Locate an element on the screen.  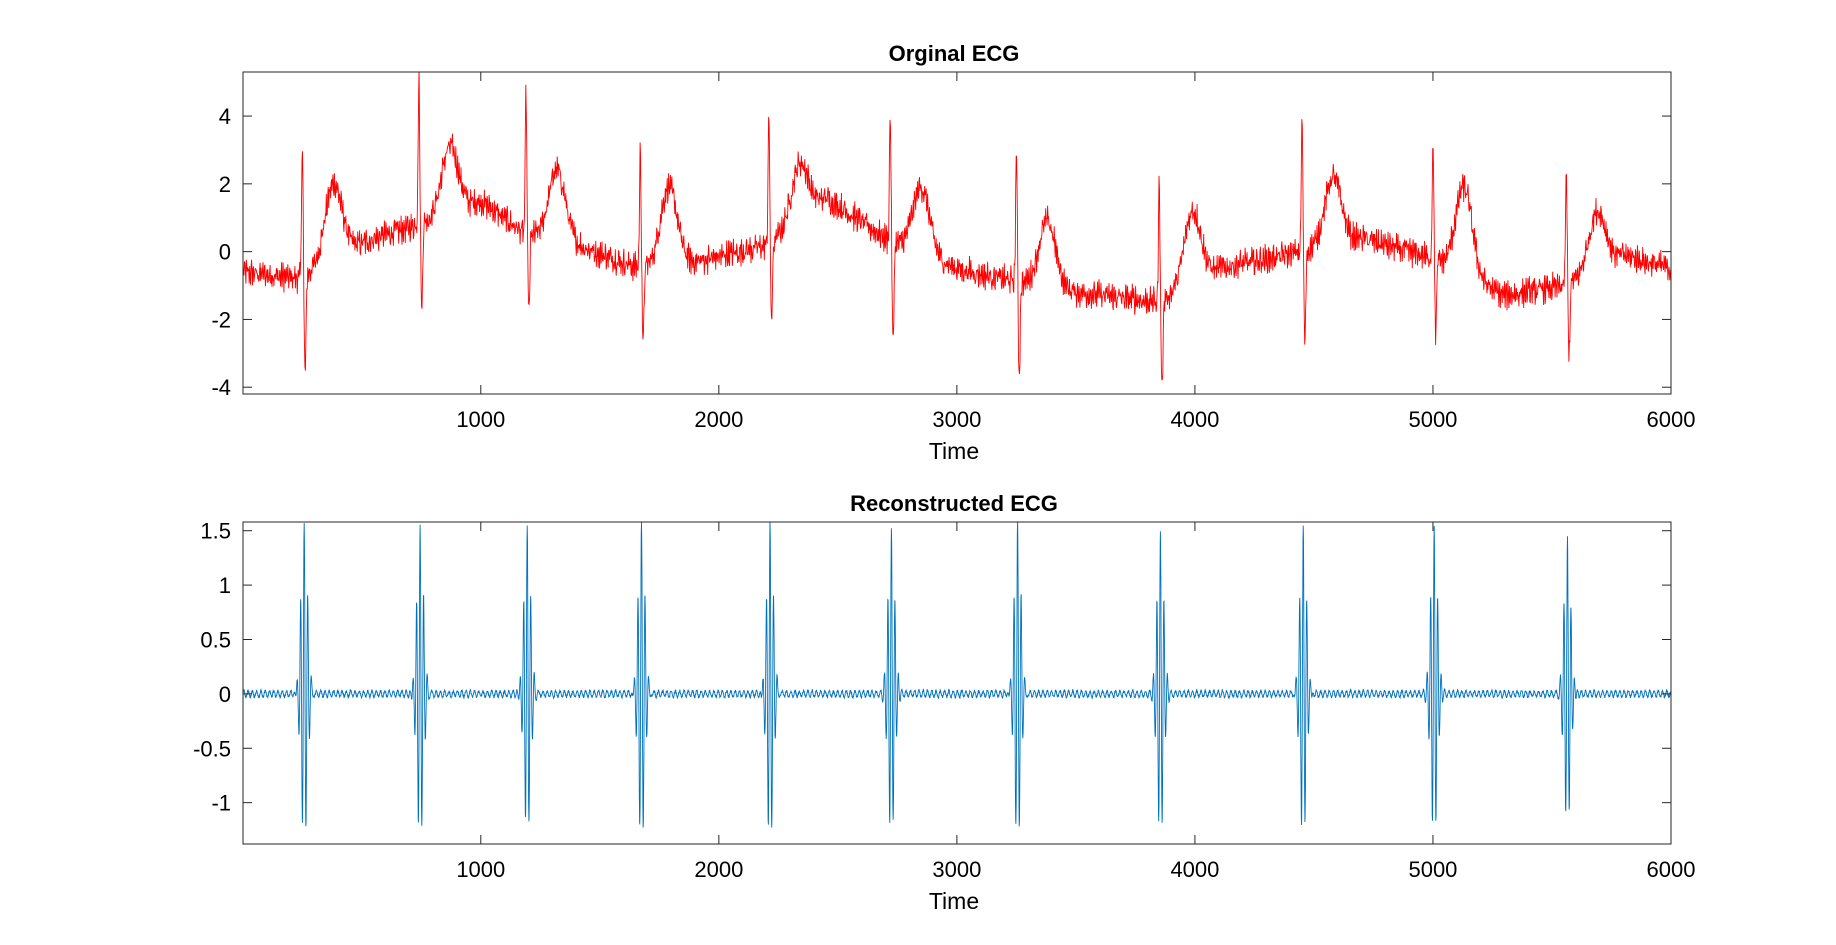
y-tick-label: -0.5 is located at coordinates (212, 748).